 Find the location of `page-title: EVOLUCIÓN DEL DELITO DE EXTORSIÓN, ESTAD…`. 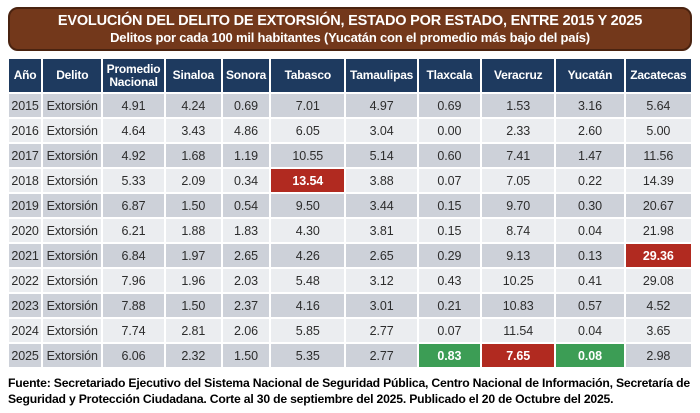

page-title: EVOLUCIÓN DEL DELITO DE EXTORSIÓN, ESTAD… is located at coordinates (350, 20).